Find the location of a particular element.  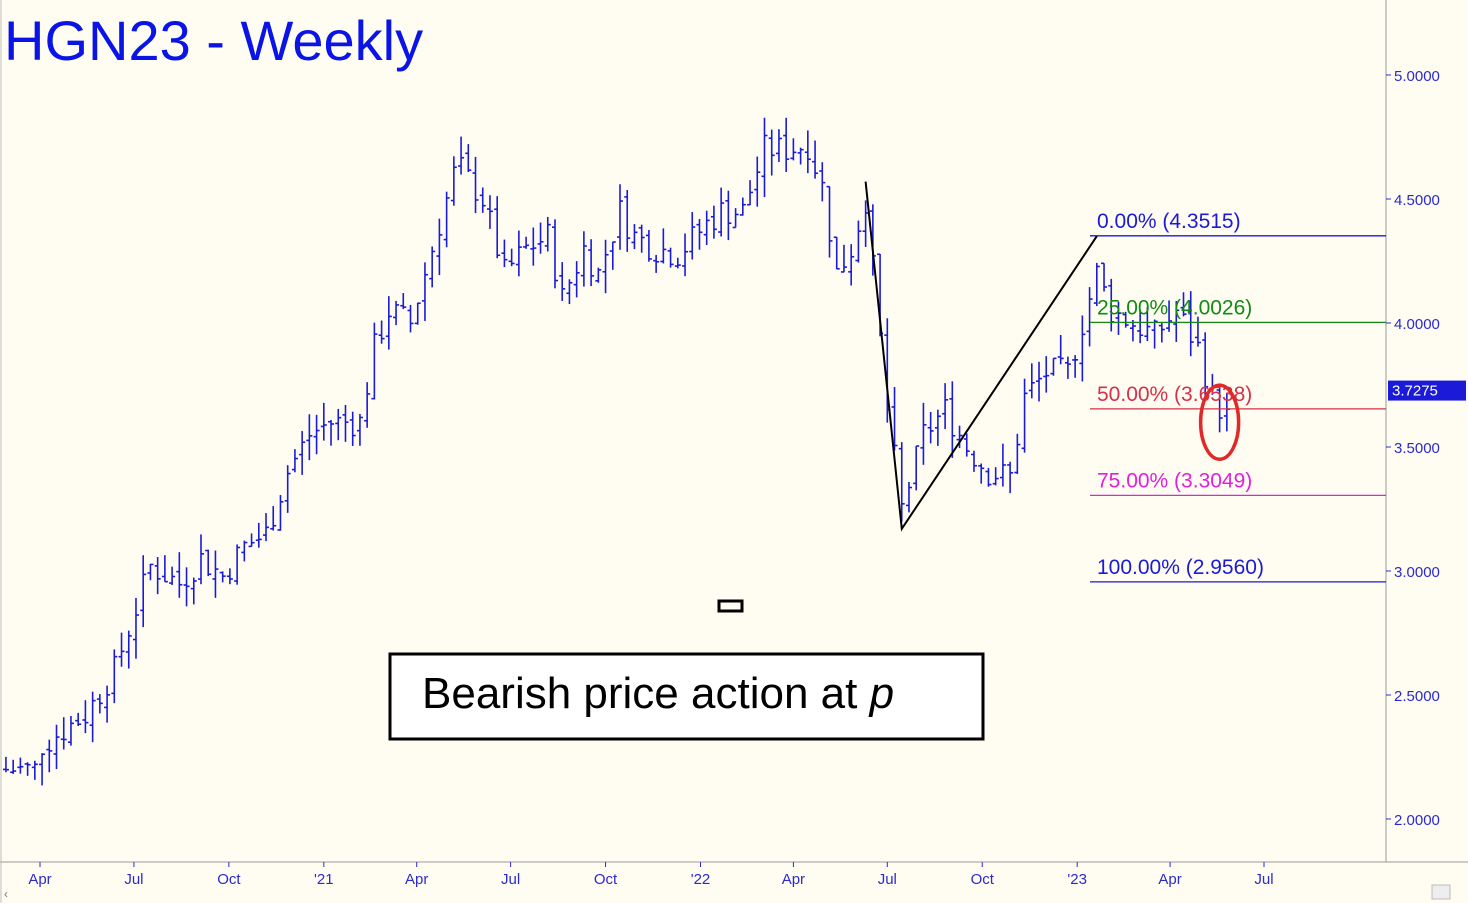

annotation-box: Bearish price action at p is located at coordinates (686, 696).